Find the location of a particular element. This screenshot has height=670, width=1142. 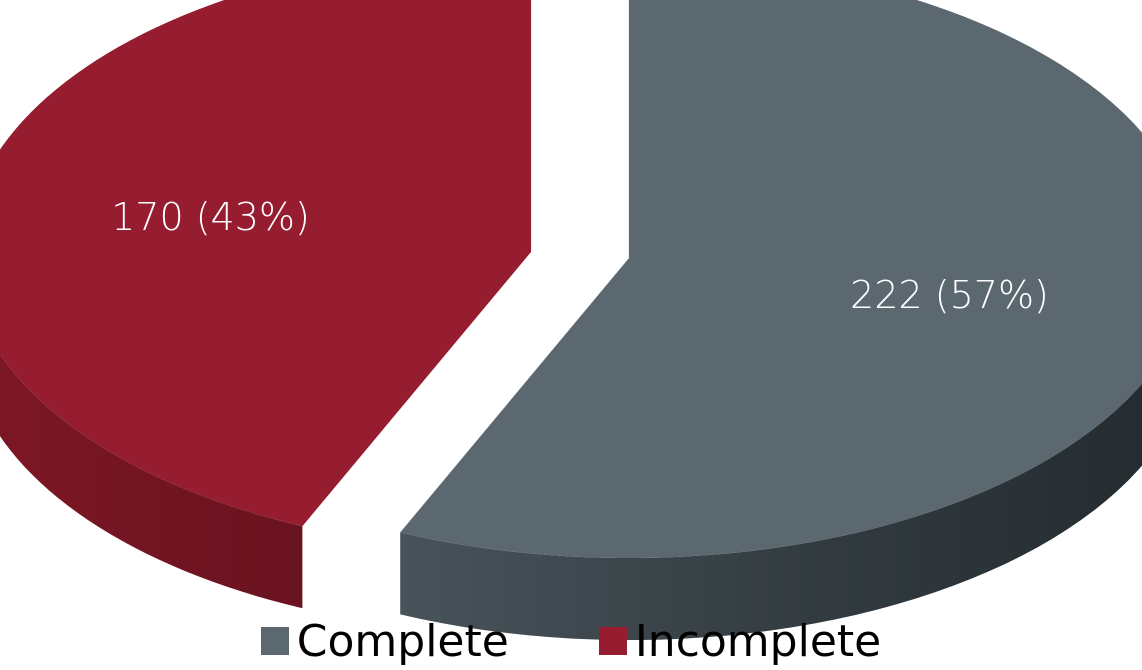

legend-label-complete: Complete is located at coordinates (402, 641).